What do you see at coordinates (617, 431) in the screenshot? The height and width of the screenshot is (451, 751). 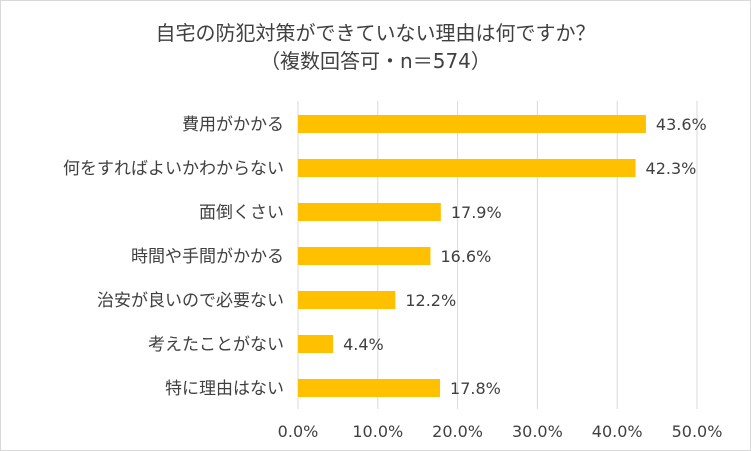 I see `x-tick-label: 40.0%` at bounding box center [617, 431].